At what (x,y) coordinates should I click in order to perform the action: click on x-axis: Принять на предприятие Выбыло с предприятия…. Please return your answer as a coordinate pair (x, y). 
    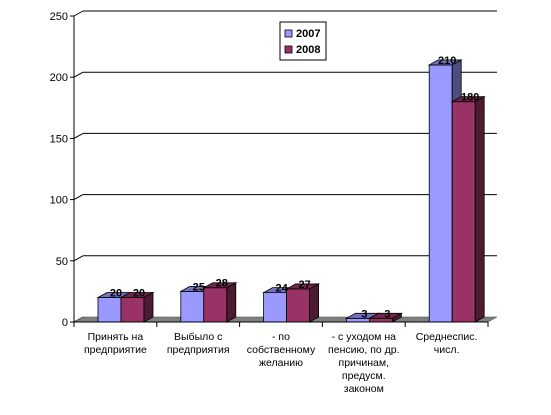
    Looking at the image, I should click on (281, 358).